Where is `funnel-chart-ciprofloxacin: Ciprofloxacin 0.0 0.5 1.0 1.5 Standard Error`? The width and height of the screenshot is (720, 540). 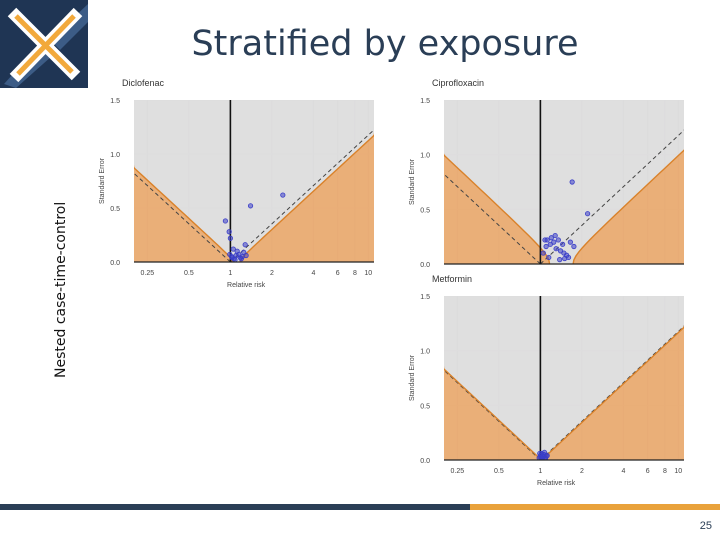
funnel-chart-ciprofloxacin: Ciprofloxacin 0.0 0.5 1.0 1.5 Standard Error is located at coordinates (546, 173).